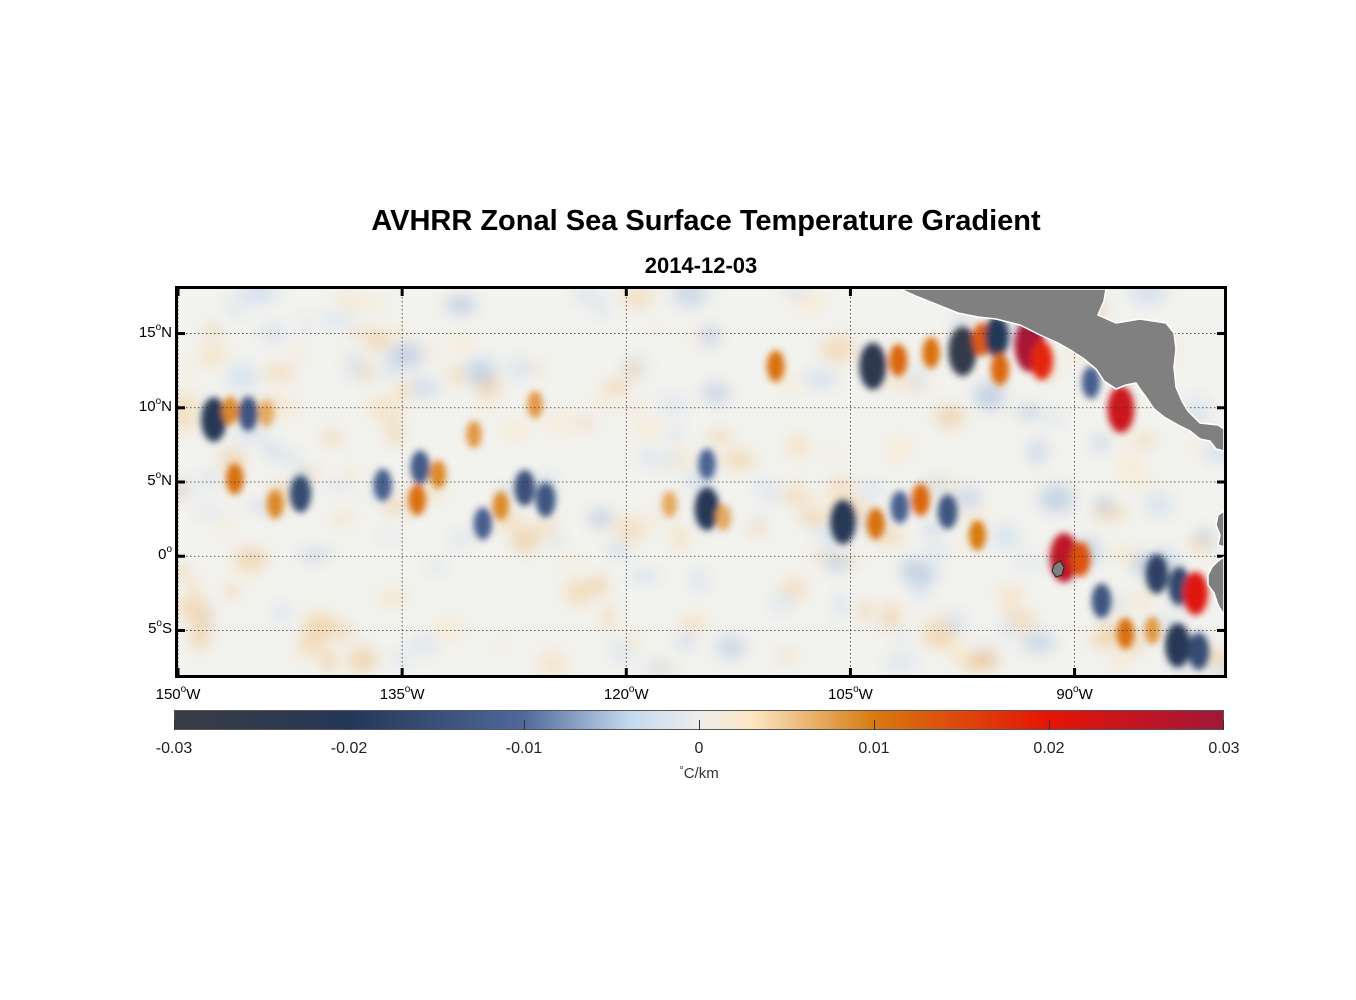 The height and width of the screenshot is (1000, 1356). What do you see at coordinates (1058, 569) in the screenshot?
I see `galapagos-island` at bounding box center [1058, 569].